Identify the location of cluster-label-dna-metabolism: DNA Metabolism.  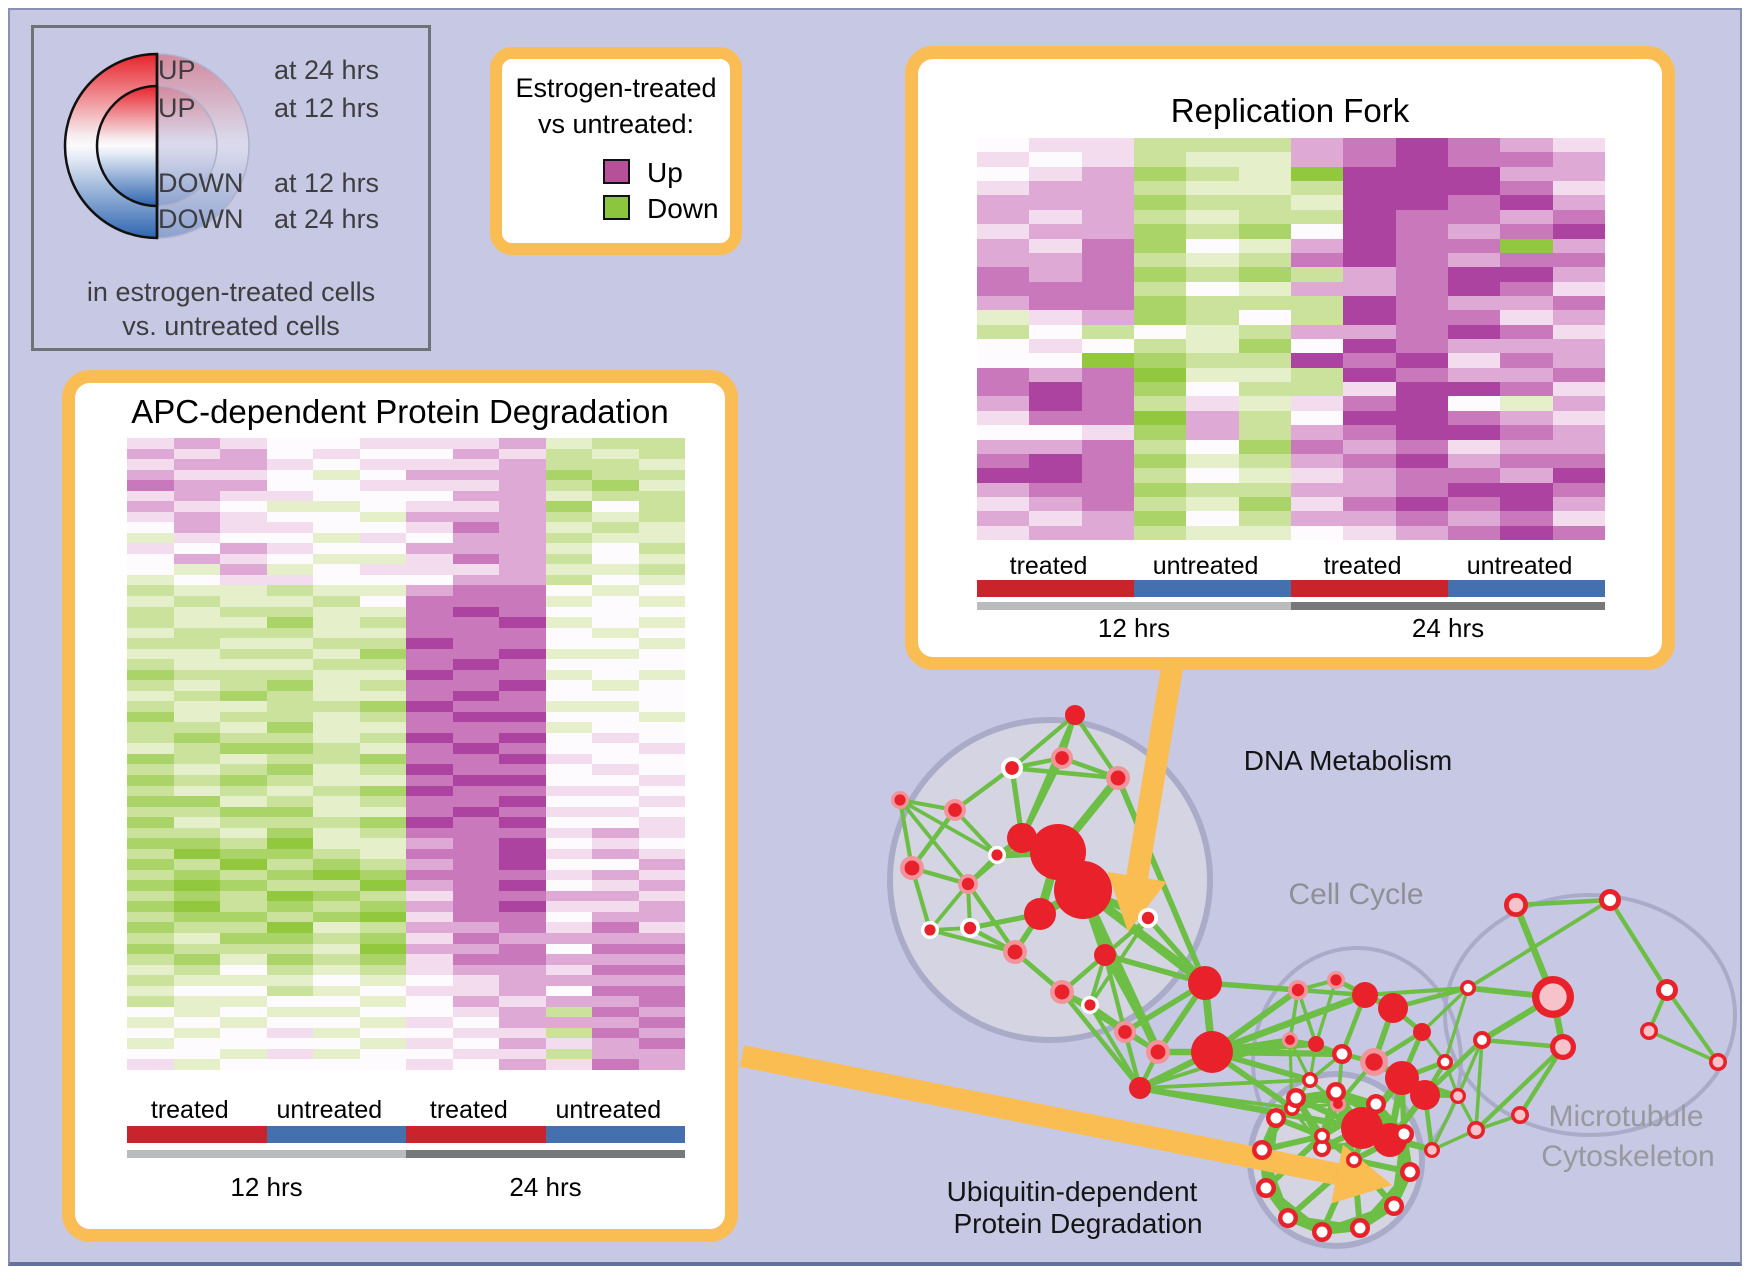
(1348, 760).